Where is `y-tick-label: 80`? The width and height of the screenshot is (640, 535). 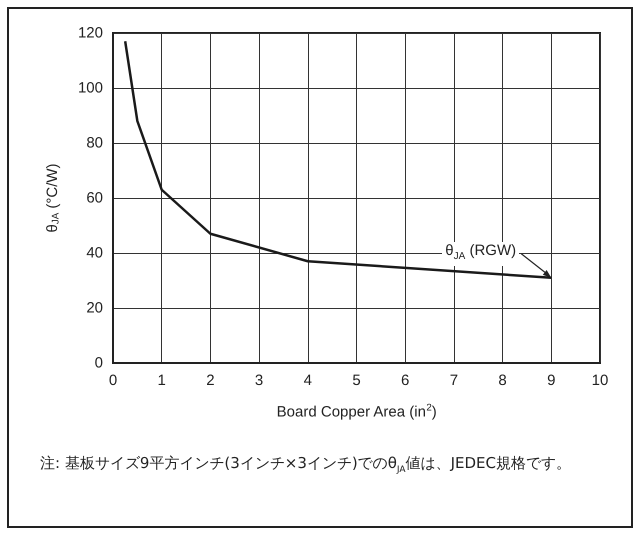
y-tick-label: 80 is located at coordinates (94, 143).